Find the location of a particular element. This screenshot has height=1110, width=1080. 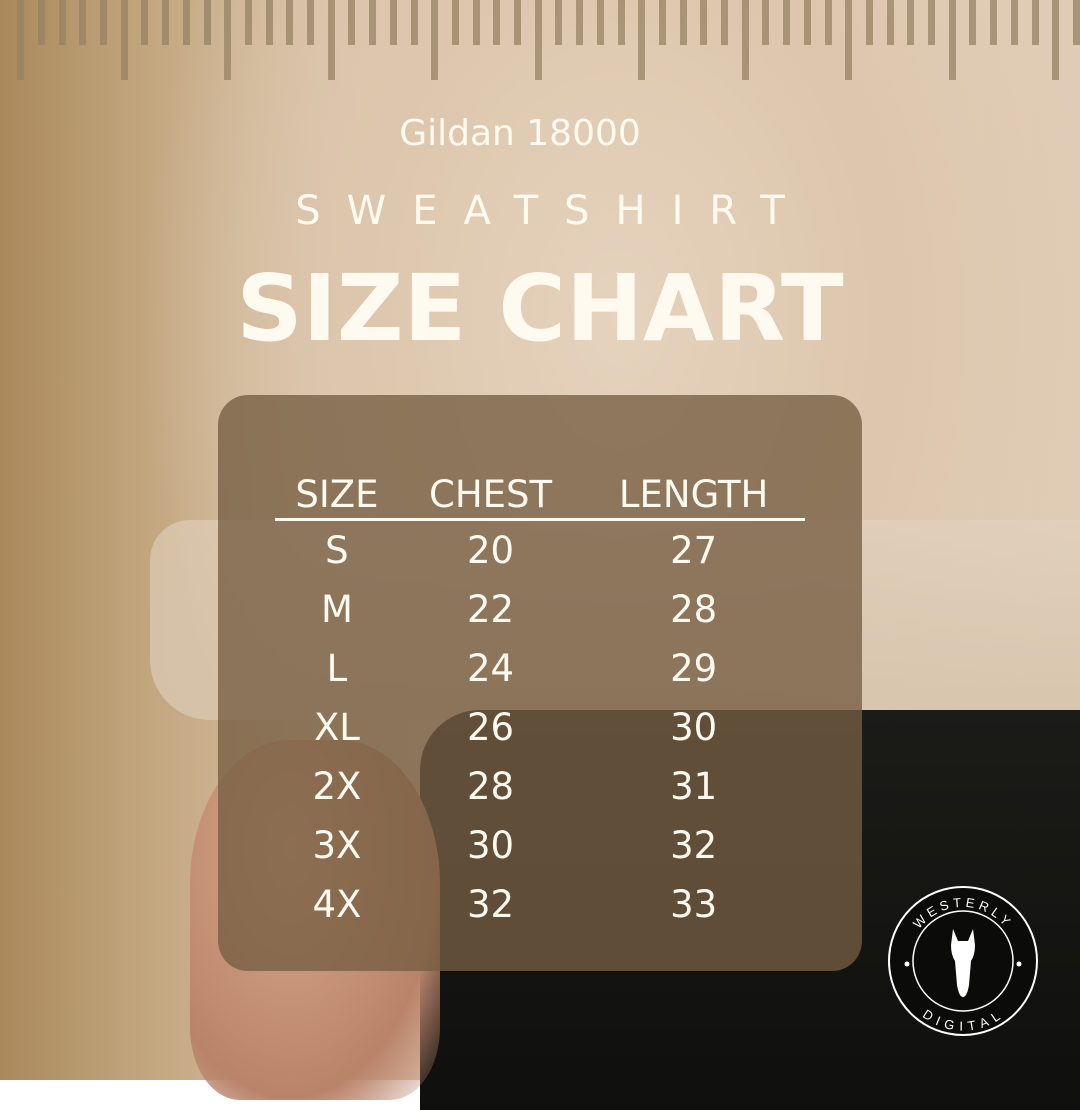

cell-chest: 20 is located at coordinates (491, 550).